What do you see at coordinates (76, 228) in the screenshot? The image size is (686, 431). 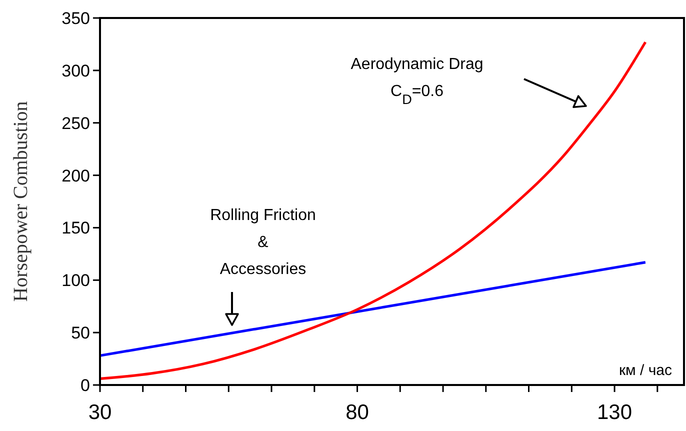 I see `y-tick-label: 150` at bounding box center [76, 228].